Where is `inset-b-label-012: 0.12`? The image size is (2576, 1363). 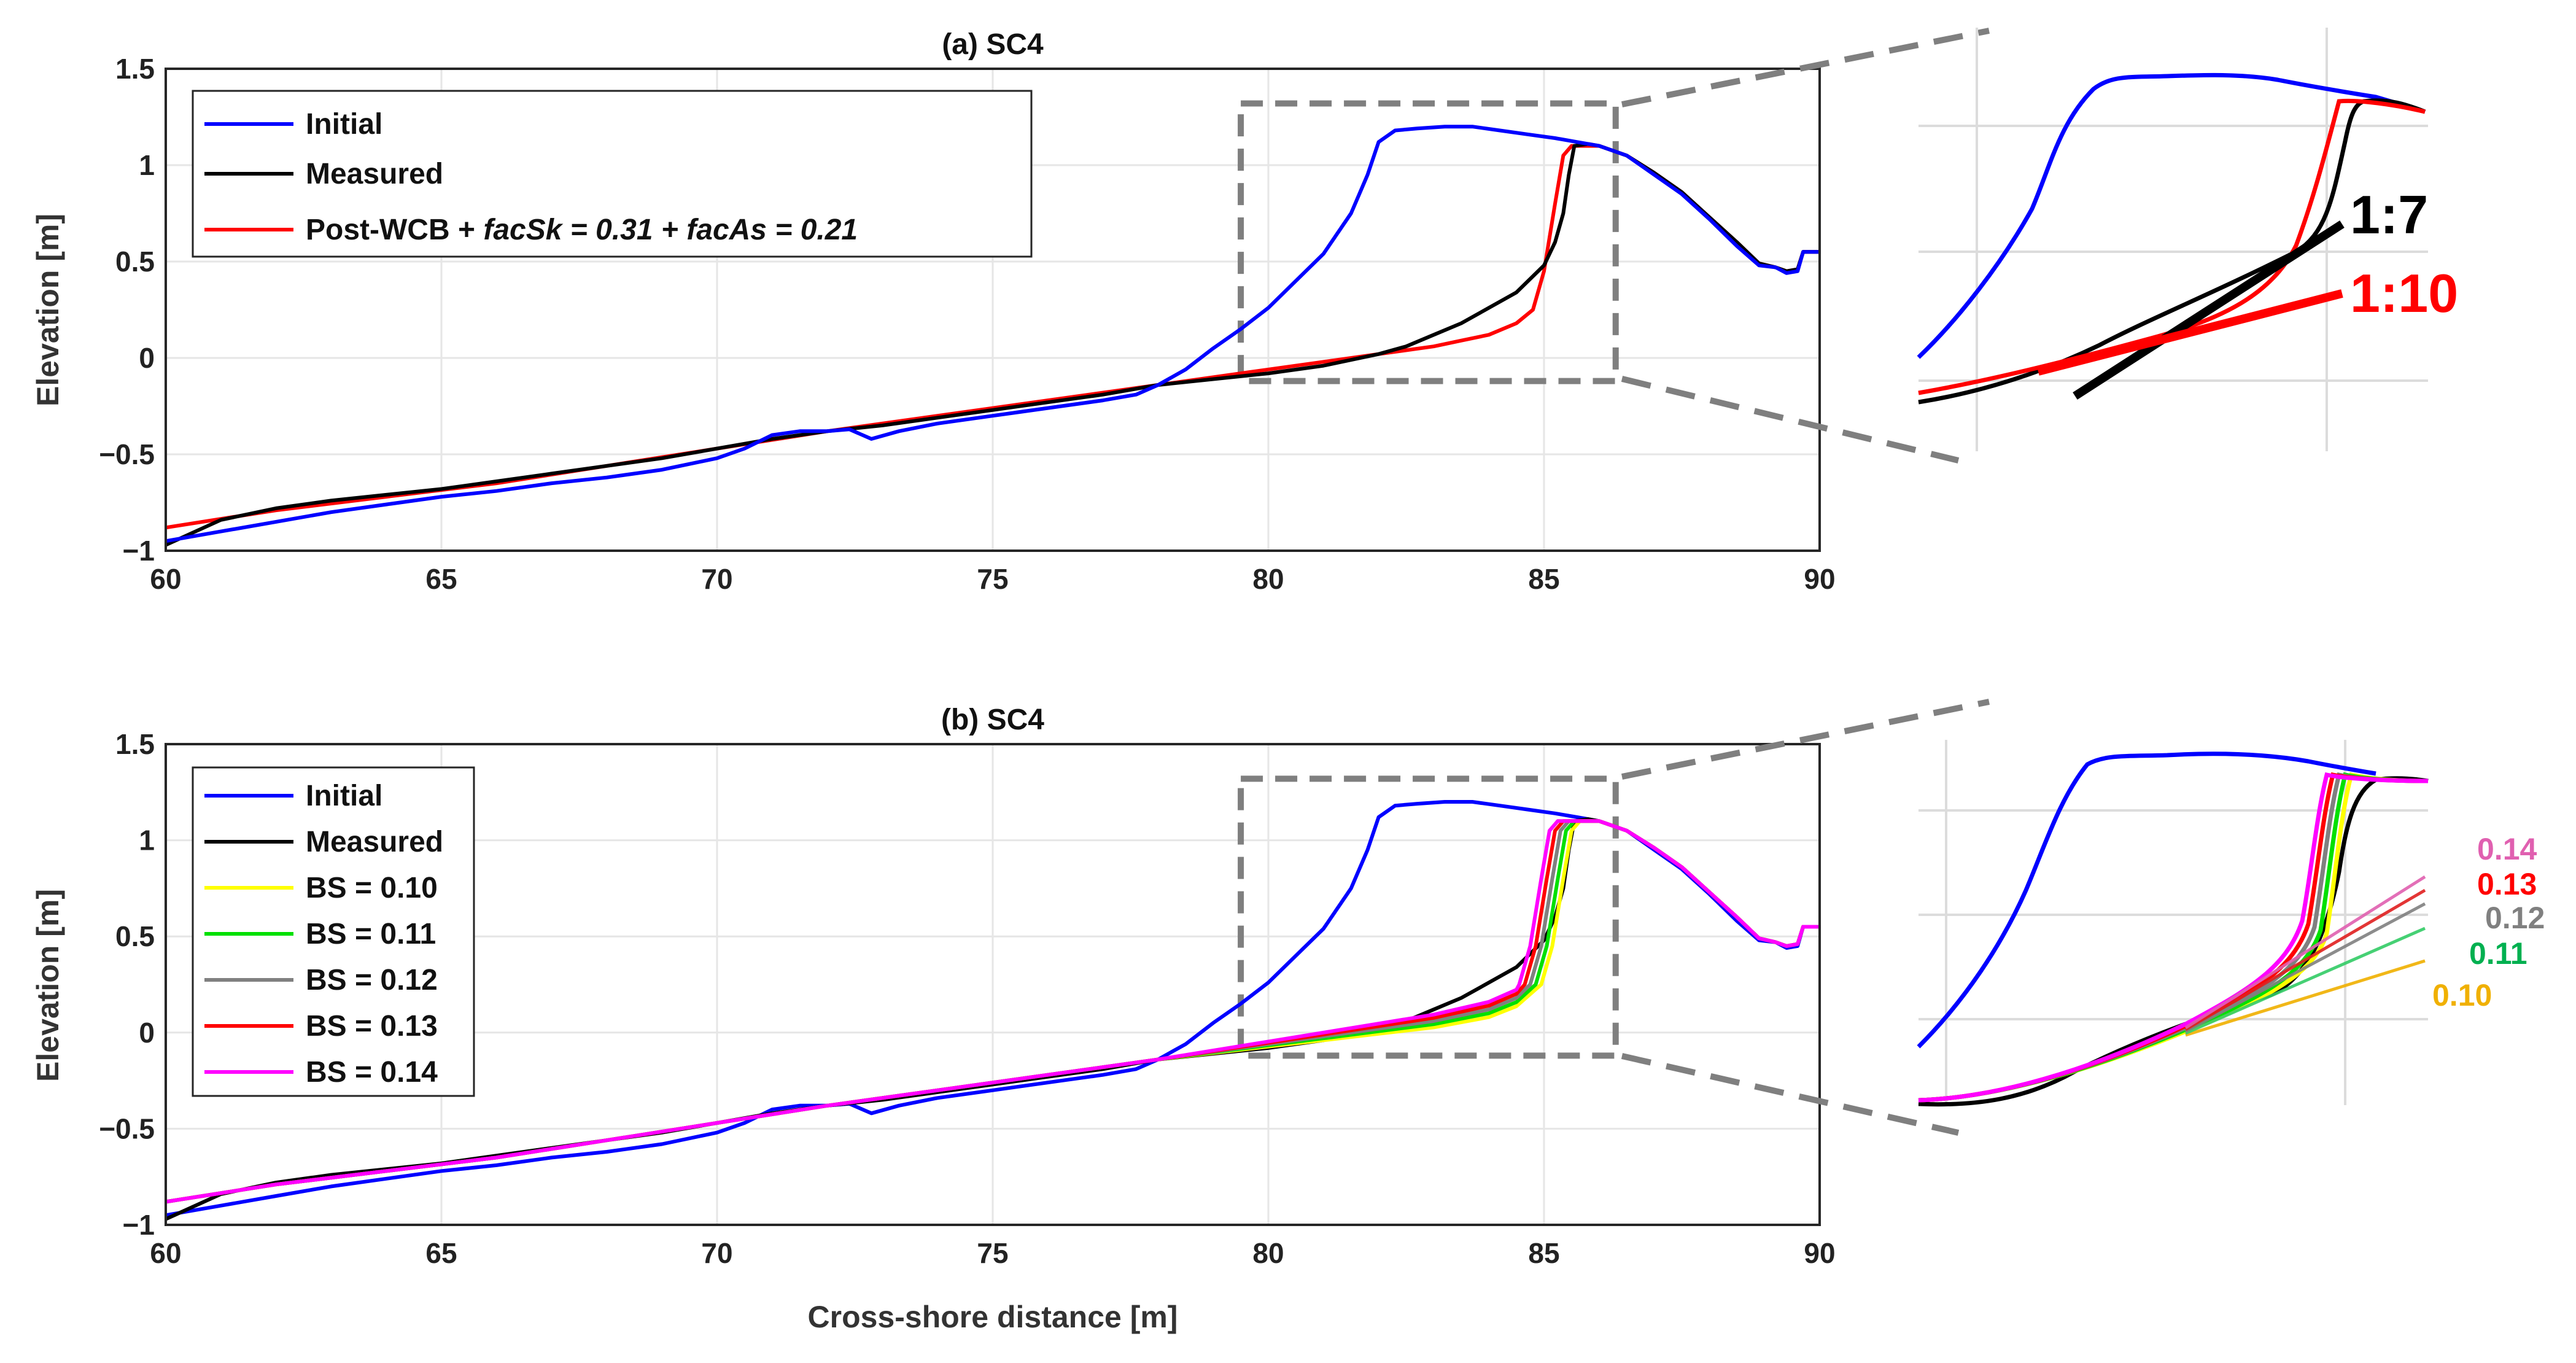
inset-b-label-012: 0.12 is located at coordinates (2515, 918).